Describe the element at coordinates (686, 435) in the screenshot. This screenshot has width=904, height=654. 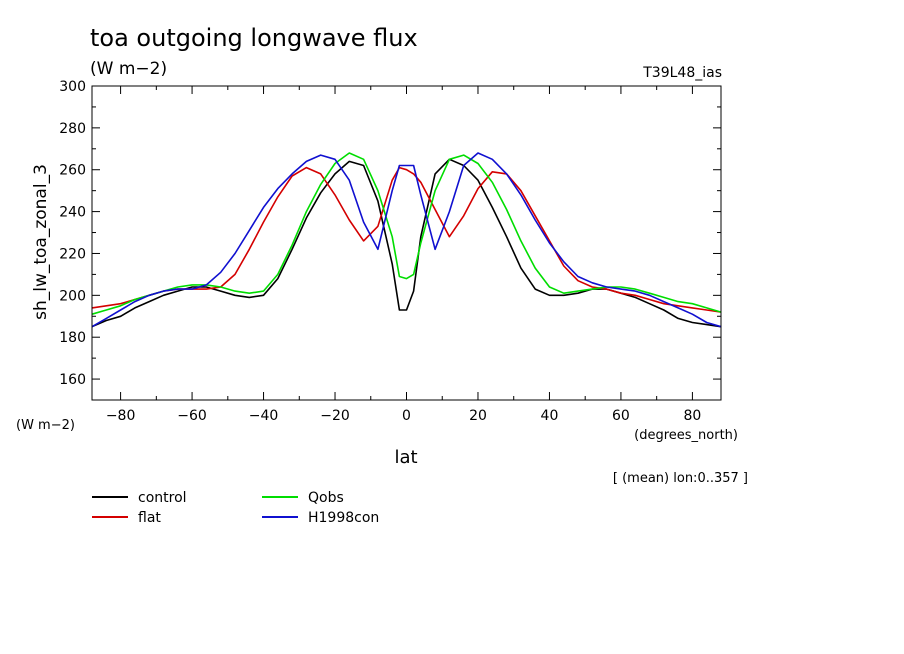
I see `x-axis-units: (degrees_north)` at that location.